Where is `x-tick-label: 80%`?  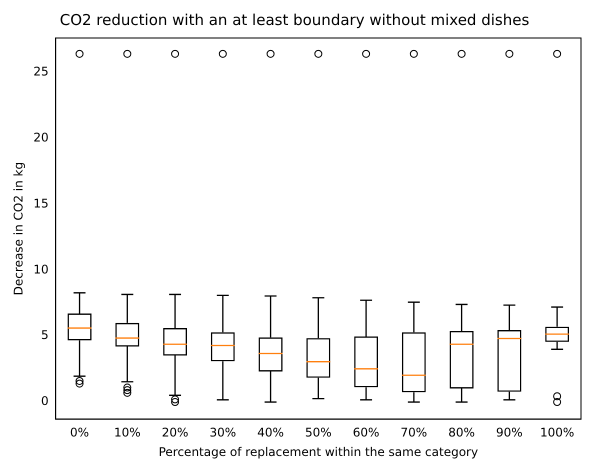 x-tick-label: 80% is located at coordinates (461, 433).